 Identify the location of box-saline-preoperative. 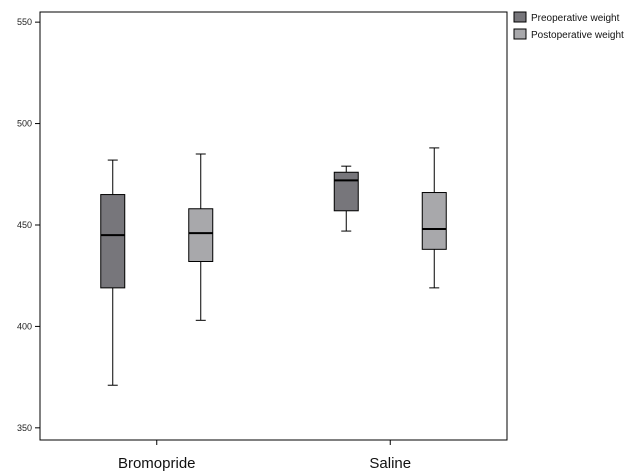
(346, 198).